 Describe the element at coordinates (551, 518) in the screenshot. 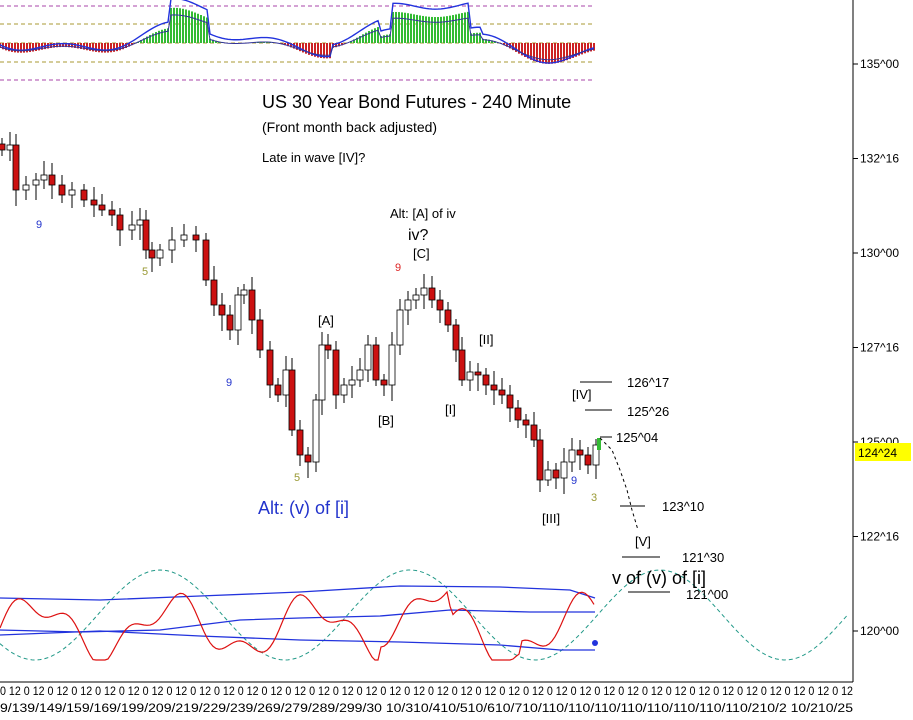

I see `wave-label-3: [III]` at that location.